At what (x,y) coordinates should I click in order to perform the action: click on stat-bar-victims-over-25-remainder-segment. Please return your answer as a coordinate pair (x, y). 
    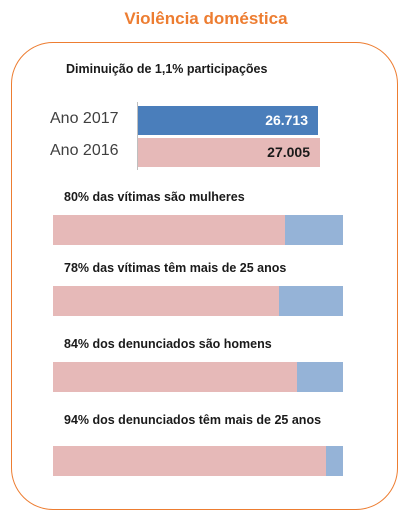
    Looking at the image, I should click on (311, 301).